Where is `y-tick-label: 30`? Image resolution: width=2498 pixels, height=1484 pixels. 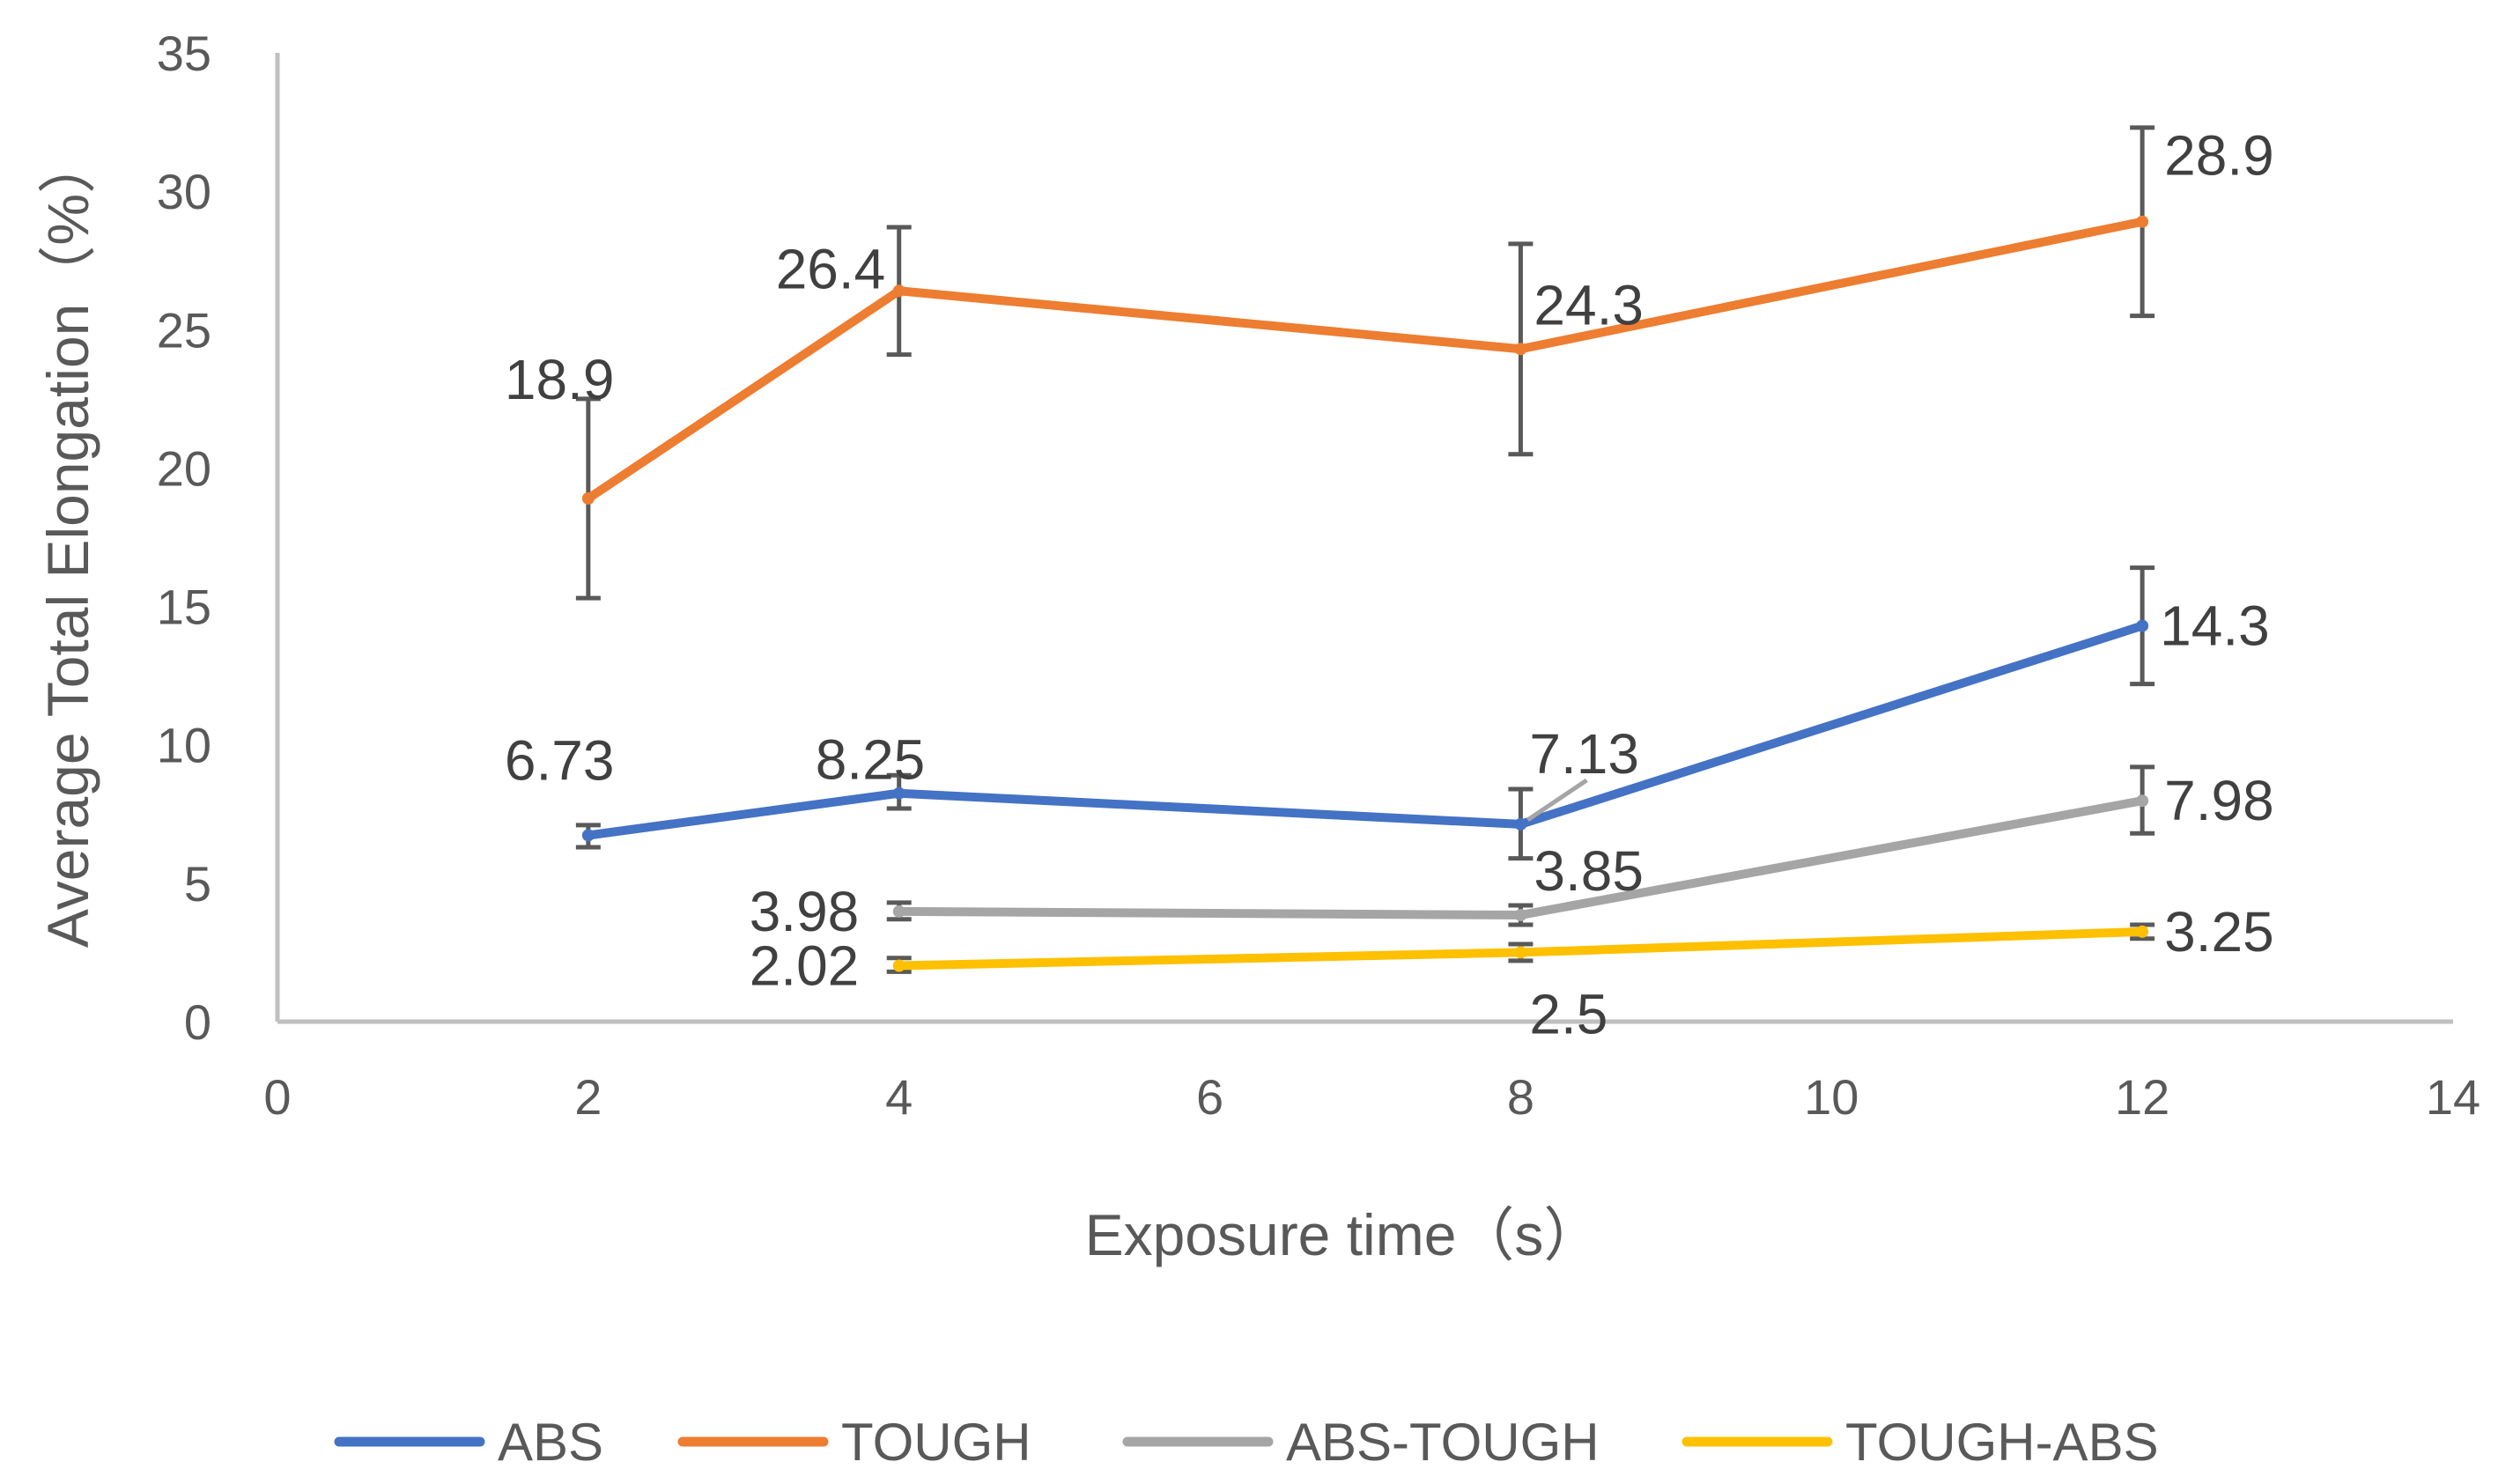 y-tick-label: 30 is located at coordinates (184, 191).